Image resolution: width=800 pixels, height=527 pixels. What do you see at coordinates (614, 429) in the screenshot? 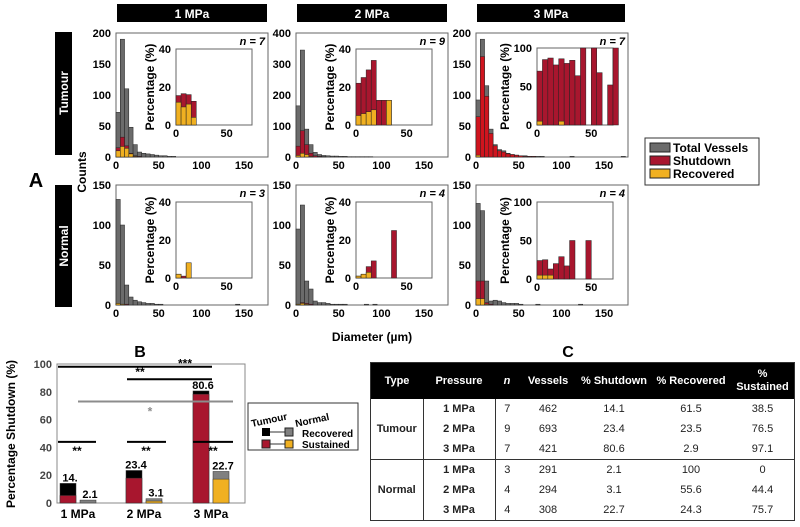
I see `table-cell-shutdown: 23.4` at bounding box center [614, 429].